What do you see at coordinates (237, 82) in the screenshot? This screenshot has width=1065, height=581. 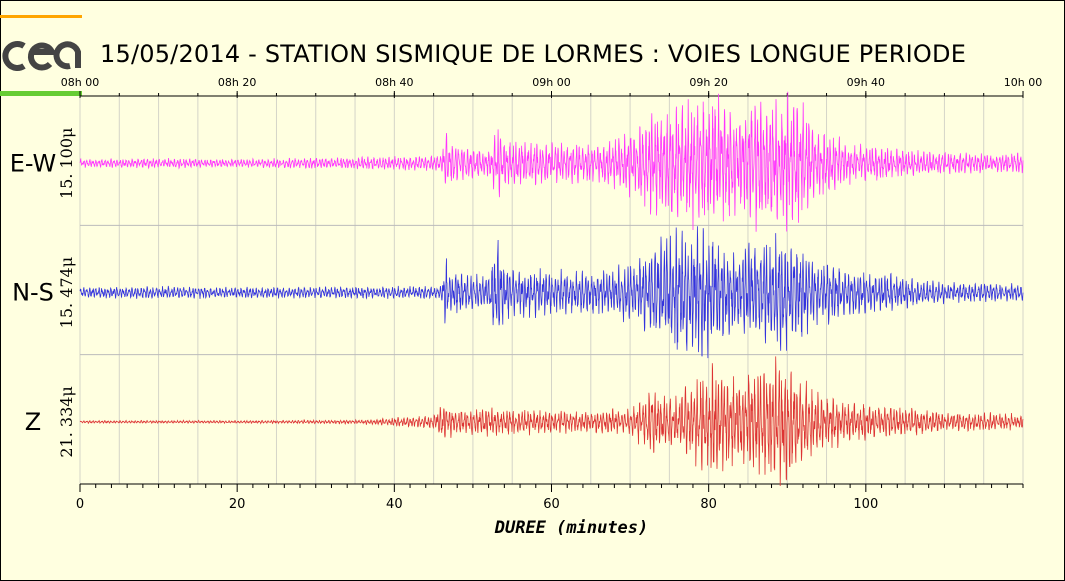 I see `top-tick-label: 08h 20` at bounding box center [237, 82].